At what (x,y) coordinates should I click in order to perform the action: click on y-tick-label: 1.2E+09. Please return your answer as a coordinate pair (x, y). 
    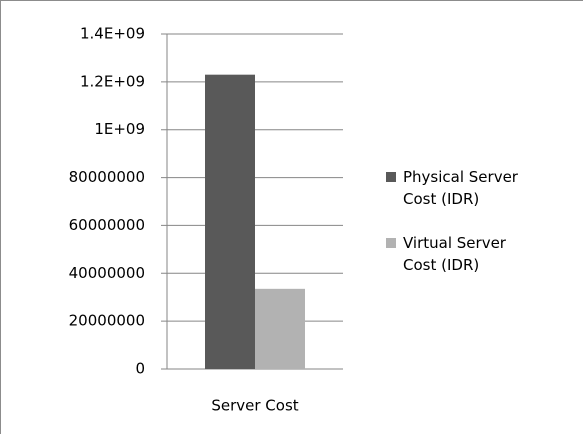
    Looking at the image, I should click on (112, 81).